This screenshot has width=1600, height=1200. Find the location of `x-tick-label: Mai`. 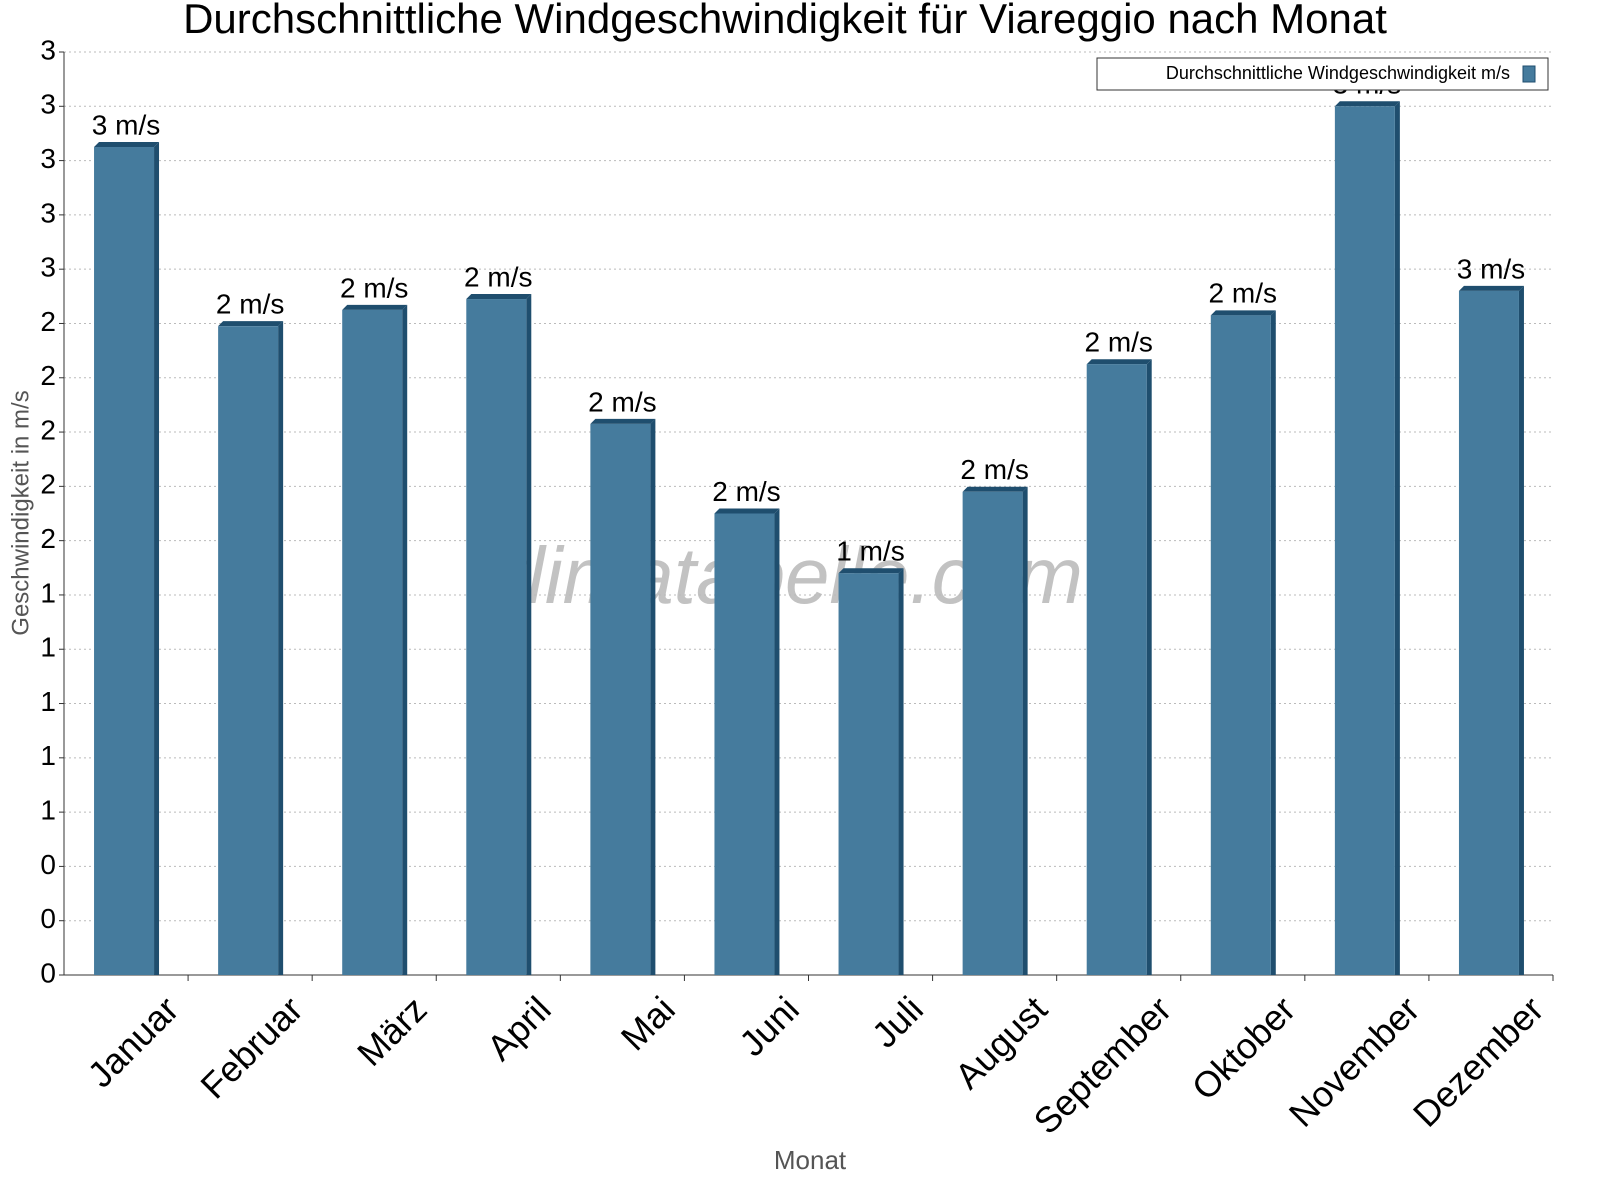

x-tick-label: Mai is located at coordinates (648, 1023).